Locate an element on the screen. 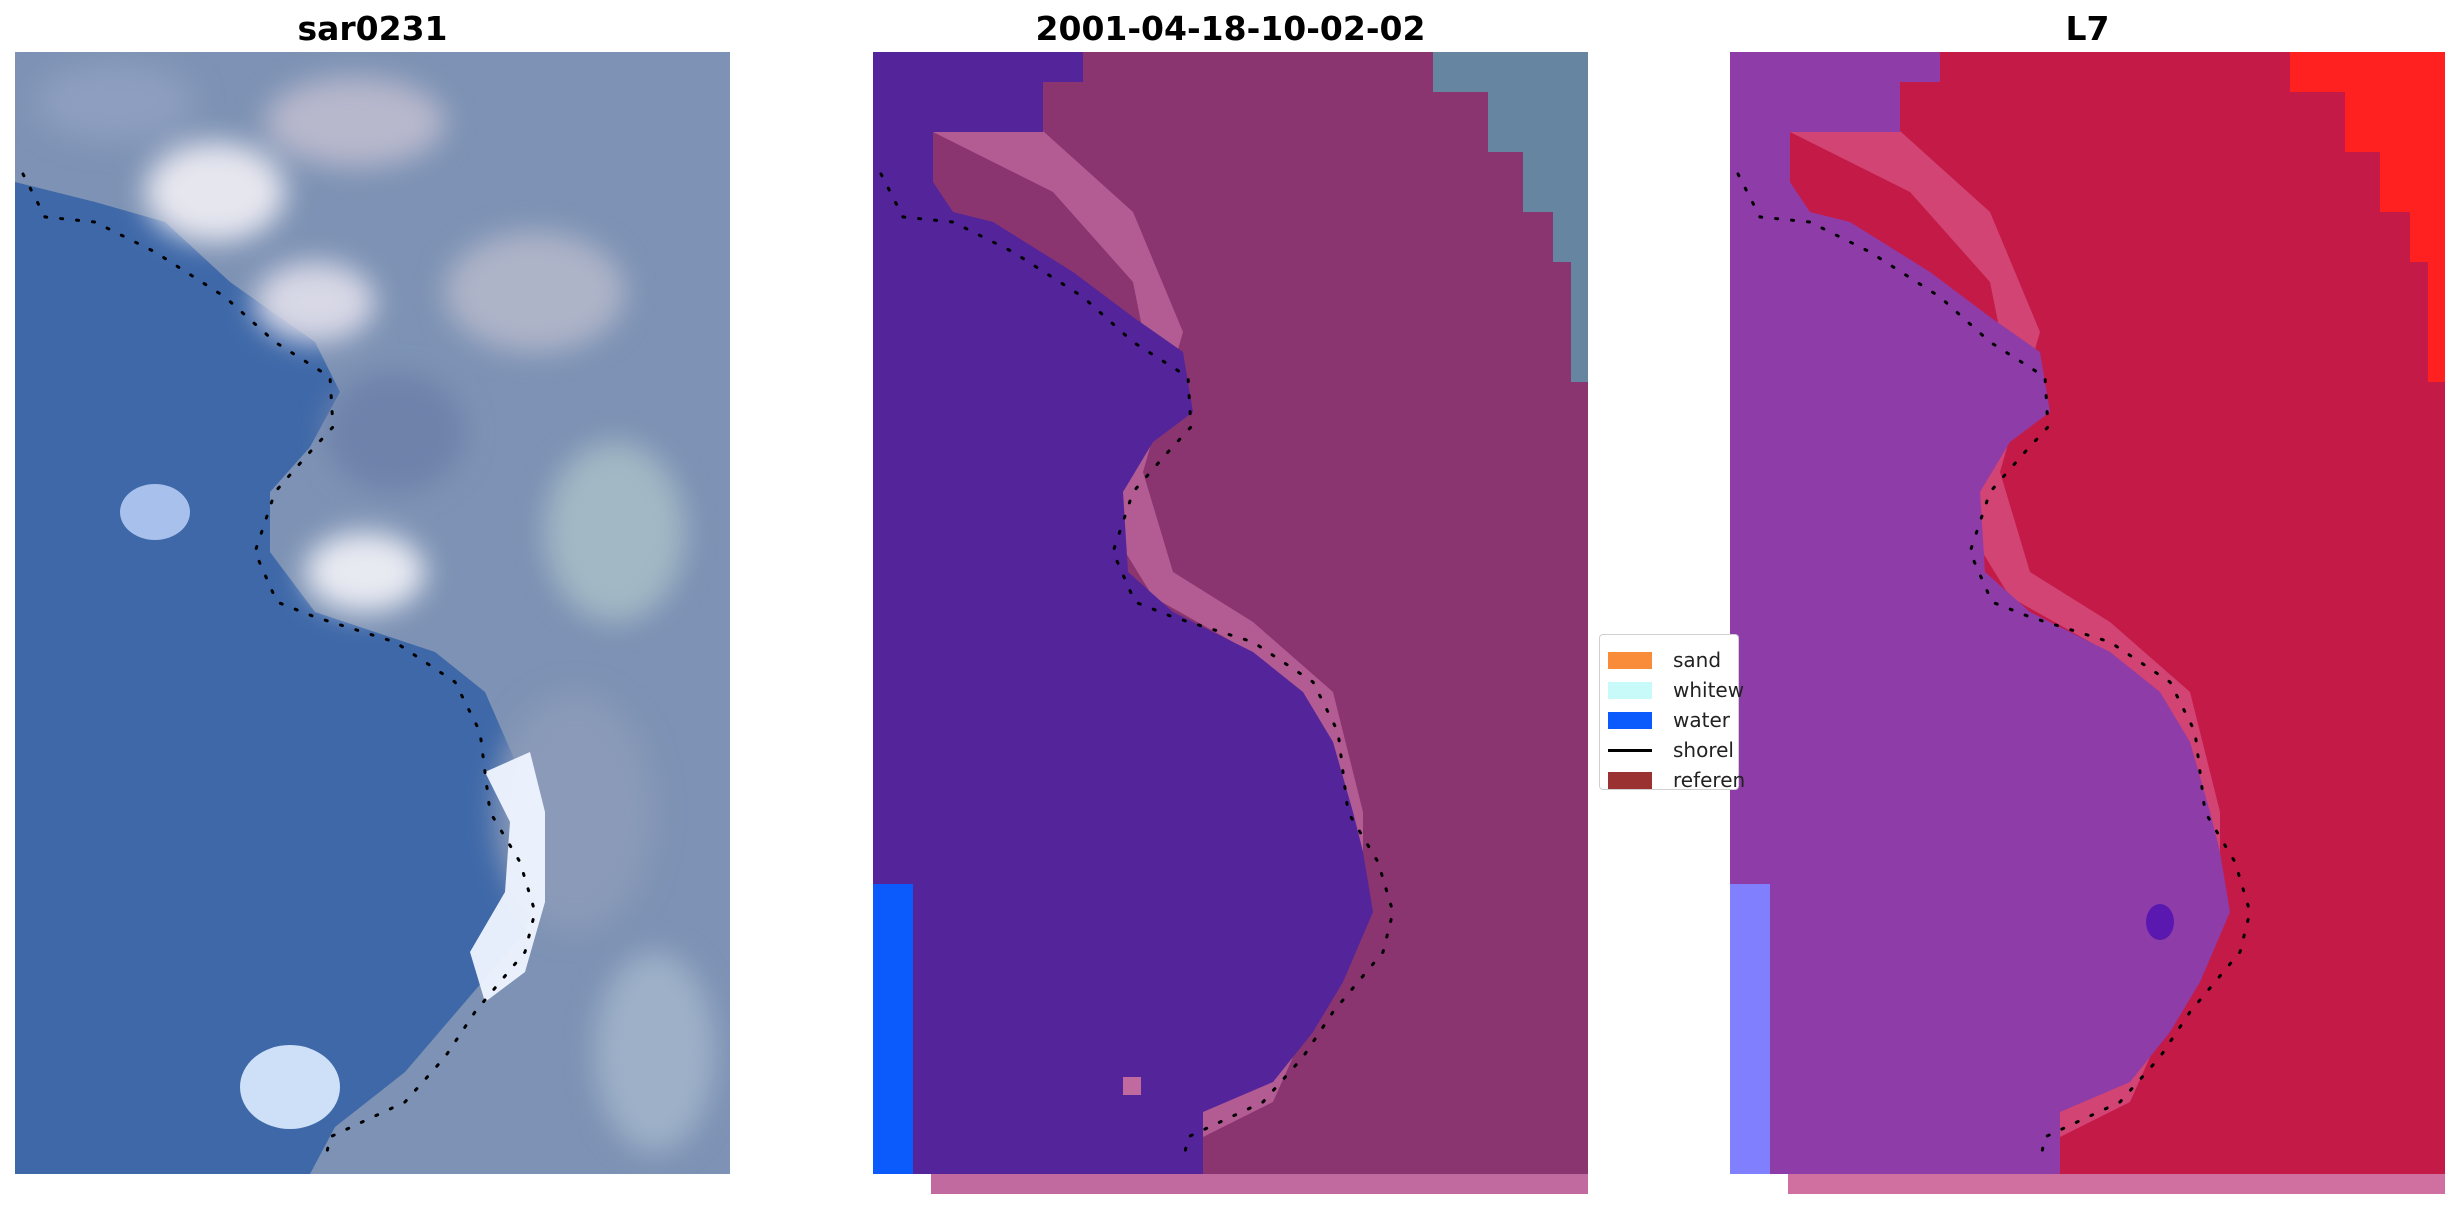 Image resolution: width=2460 pixels, height=1208 pixels. classified-sea-corner is located at coordinates (1510, 217).